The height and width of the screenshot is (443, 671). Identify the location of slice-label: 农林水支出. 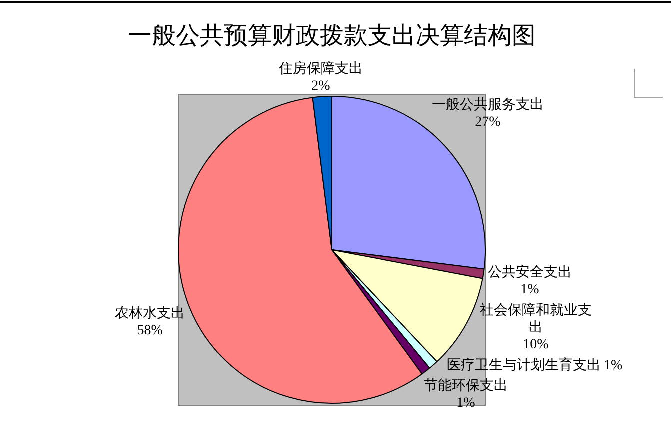
(150, 314).